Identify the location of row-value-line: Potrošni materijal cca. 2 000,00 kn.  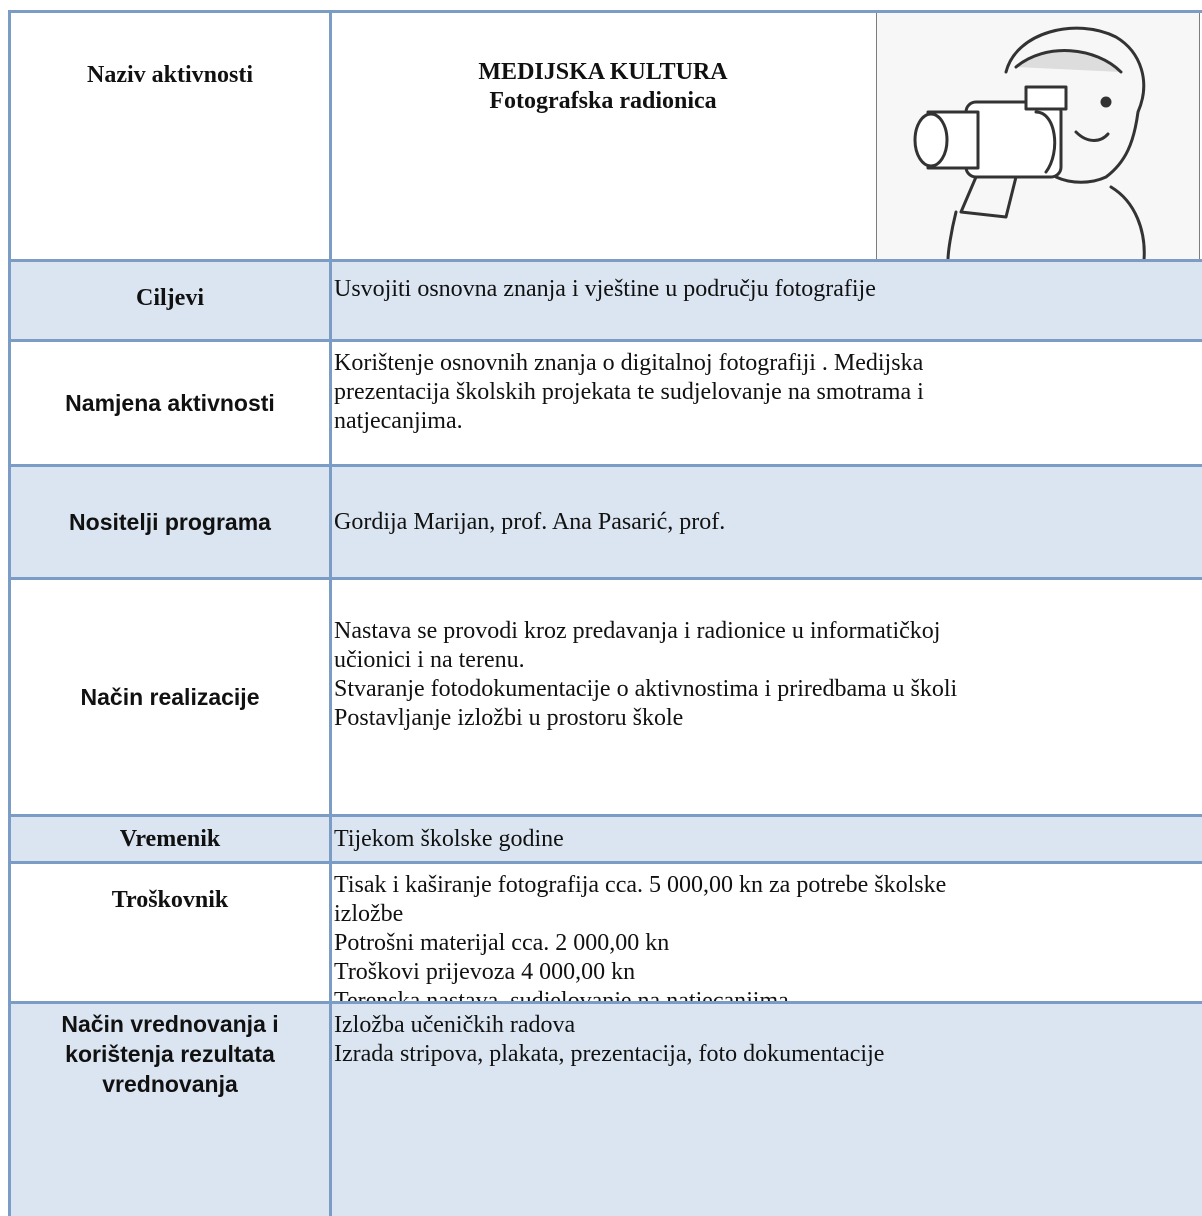
(502, 943).